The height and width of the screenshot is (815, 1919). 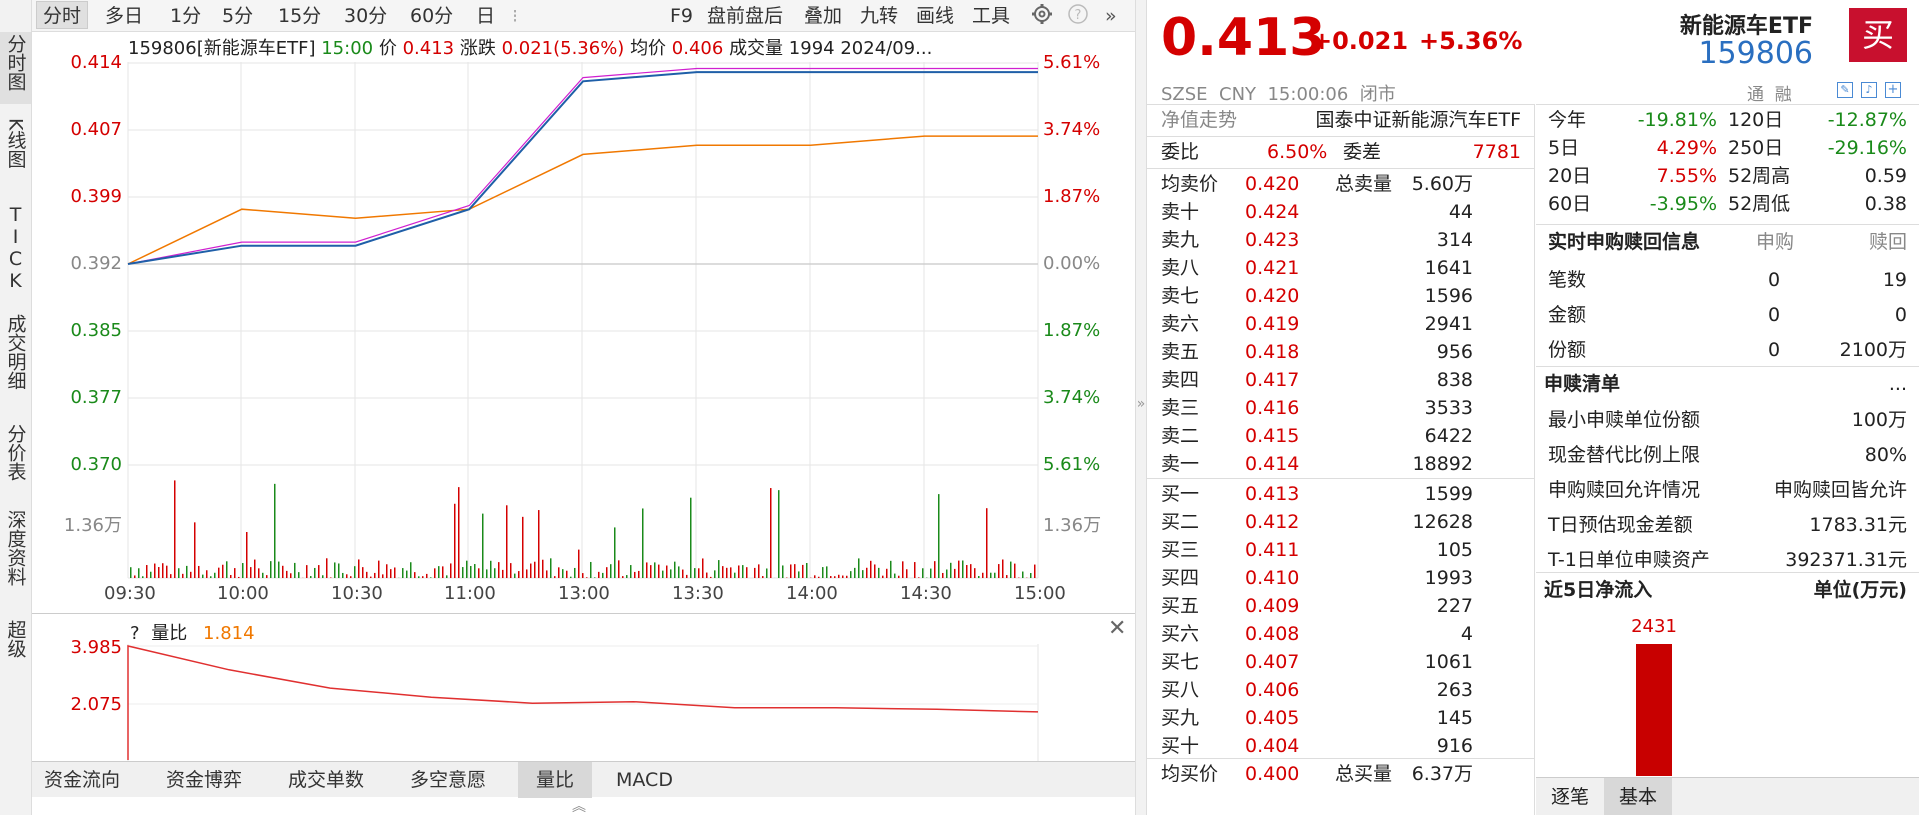 I want to click on bid-row: 买四 0.410 1993, so click(x=1341, y=578).